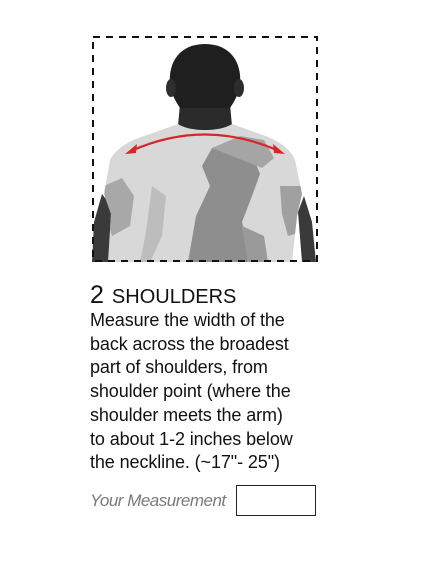 The width and height of the screenshot is (432, 576). I want to click on measurement-label: Your Measurement, so click(158, 500).